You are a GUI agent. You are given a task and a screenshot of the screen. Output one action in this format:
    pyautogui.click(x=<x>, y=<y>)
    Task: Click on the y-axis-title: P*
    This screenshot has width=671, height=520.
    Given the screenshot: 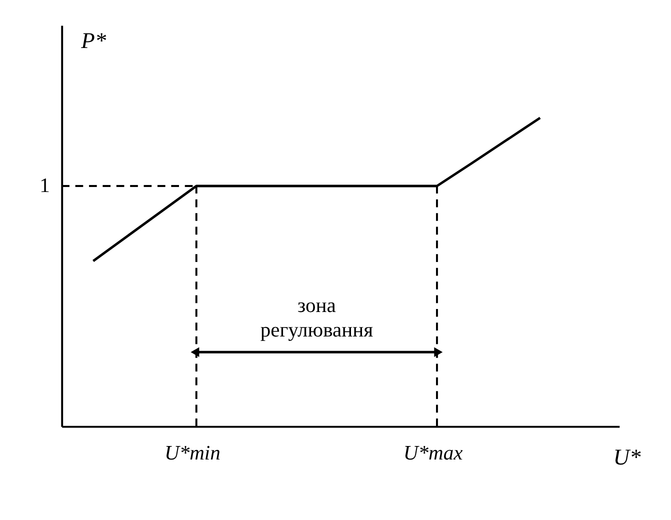 What is the action you would take?
    pyautogui.click(x=93, y=40)
    